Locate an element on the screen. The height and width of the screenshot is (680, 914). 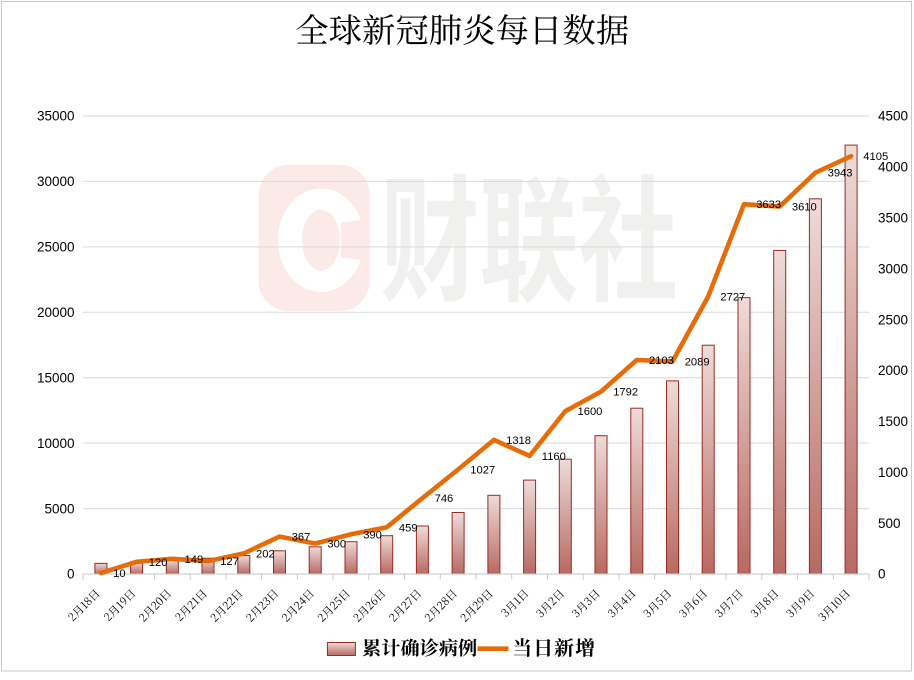
svg-text: 5000 is located at coordinates (59, 508).